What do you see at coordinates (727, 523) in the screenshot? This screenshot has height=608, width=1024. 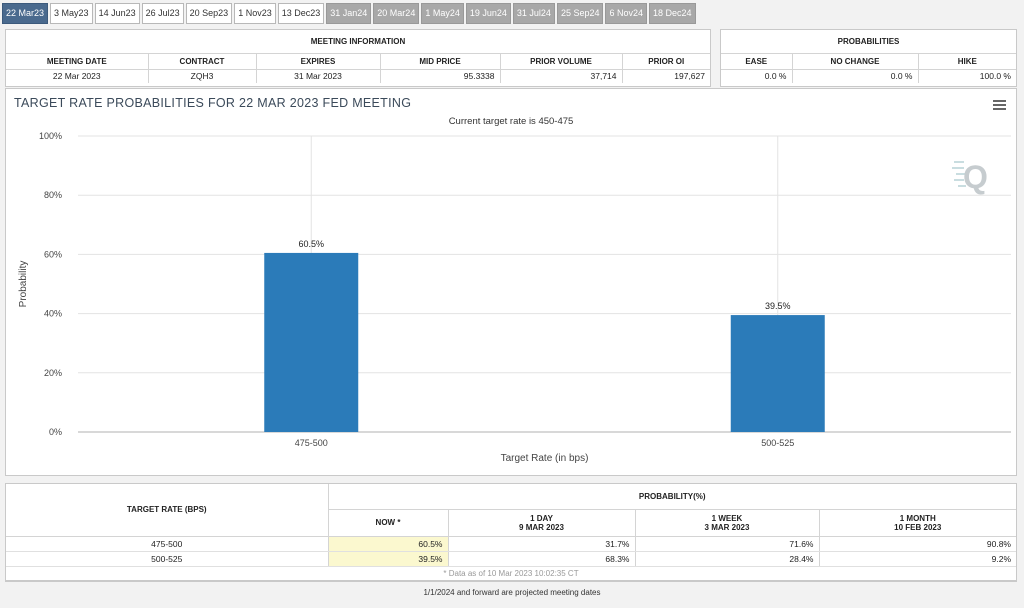 I see `header-1-week: 1 WEEK 3 MAR 2023` at bounding box center [727, 523].